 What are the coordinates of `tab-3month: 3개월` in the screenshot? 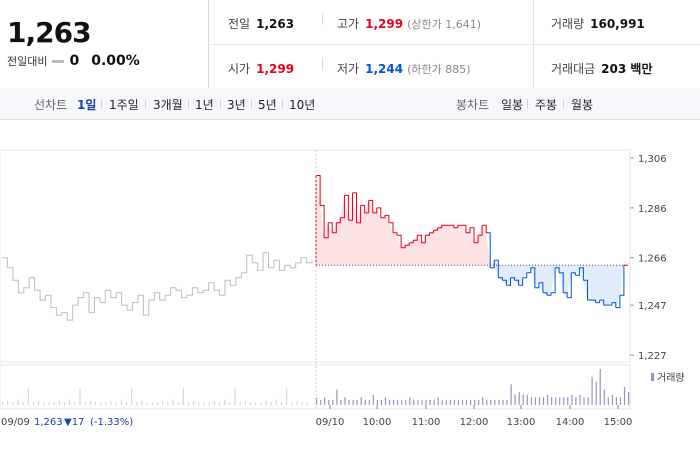 It's located at (168, 105).